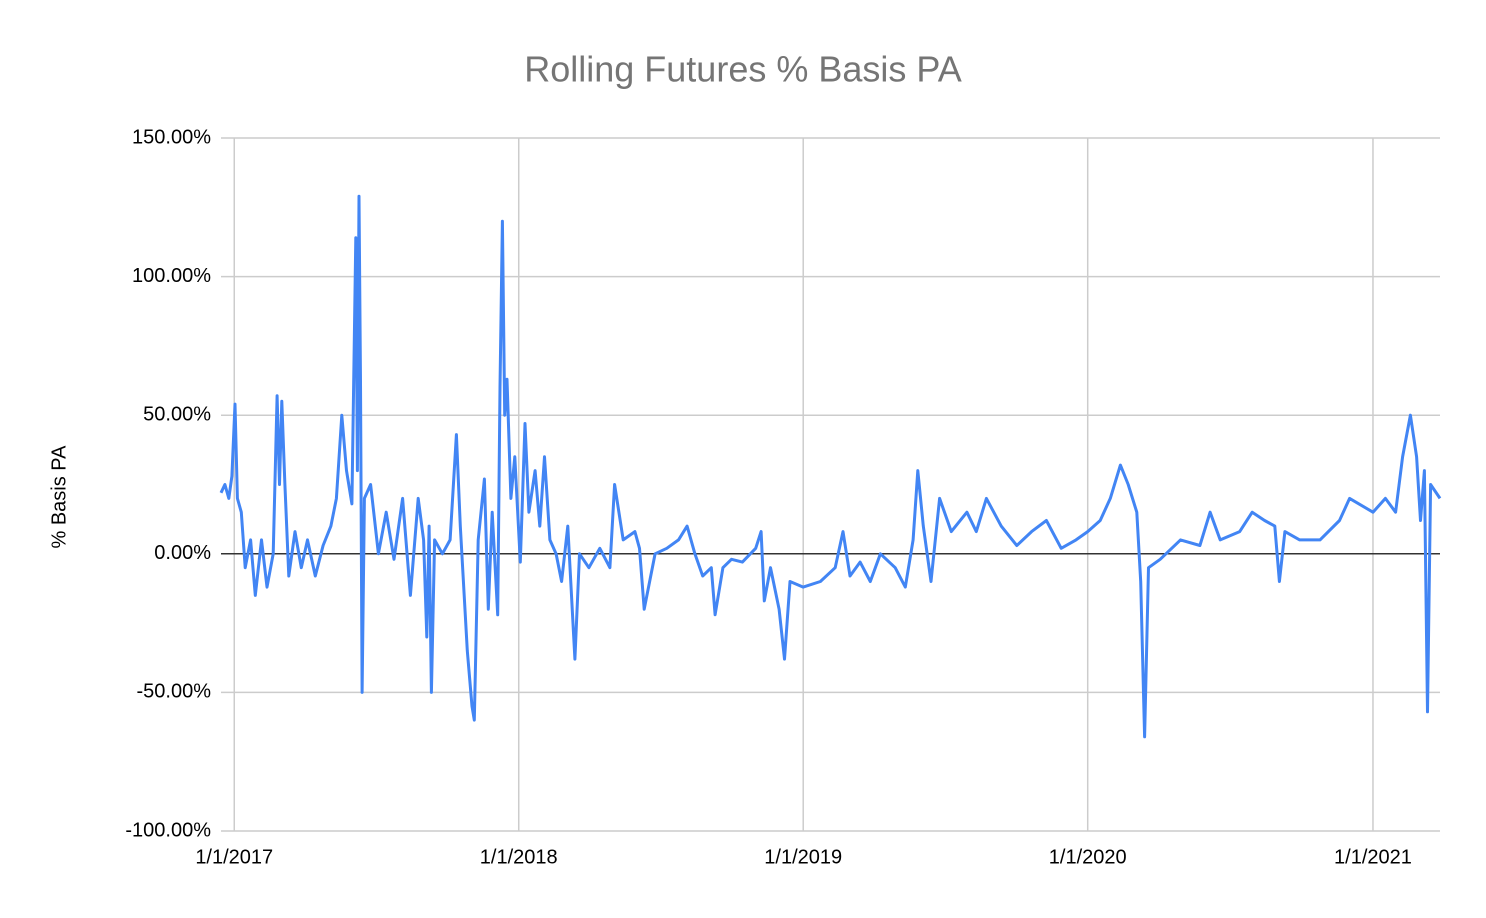 The width and height of the screenshot is (1486, 918). What do you see at coordinates (171, 137) in the screenshot?
I see `y-tick-label: 150.00%` at bounding box center [171, 137].